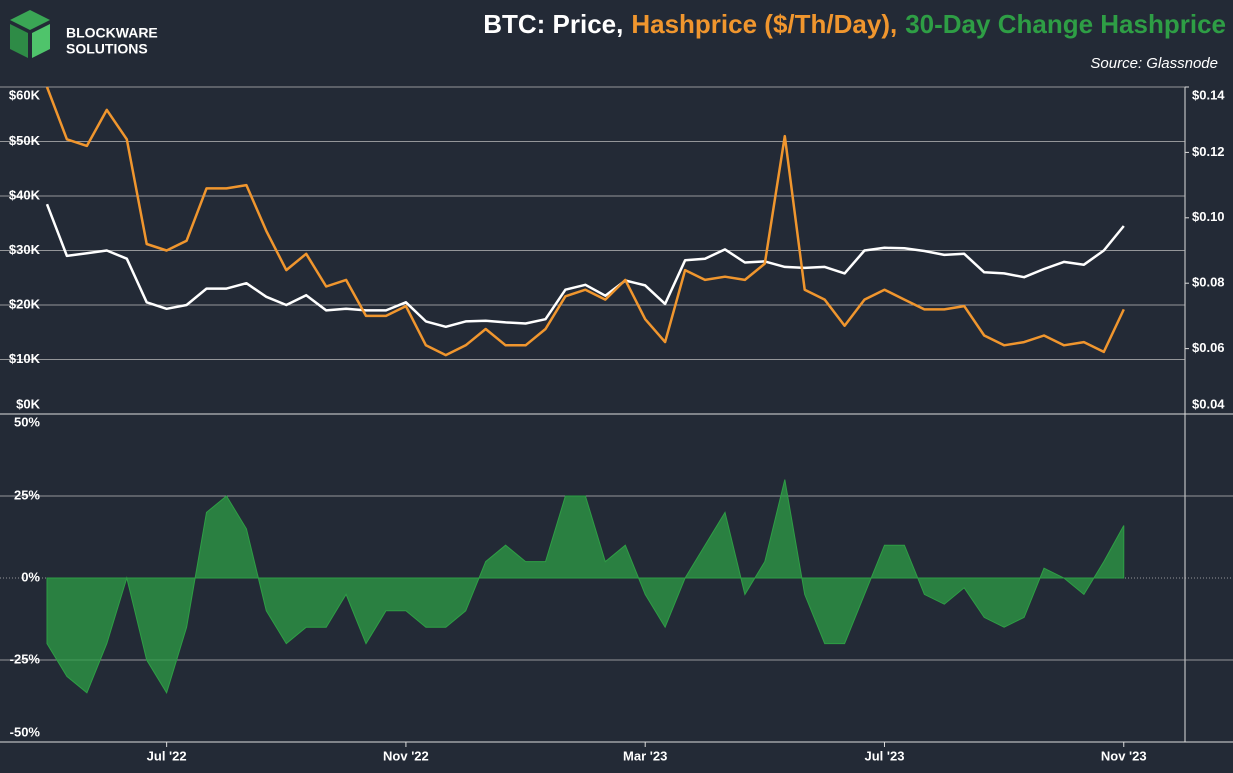  Describe the element at coordinates (1208, 151) in the screenshot. I see `y2-tick-label: $0.12` at that location.